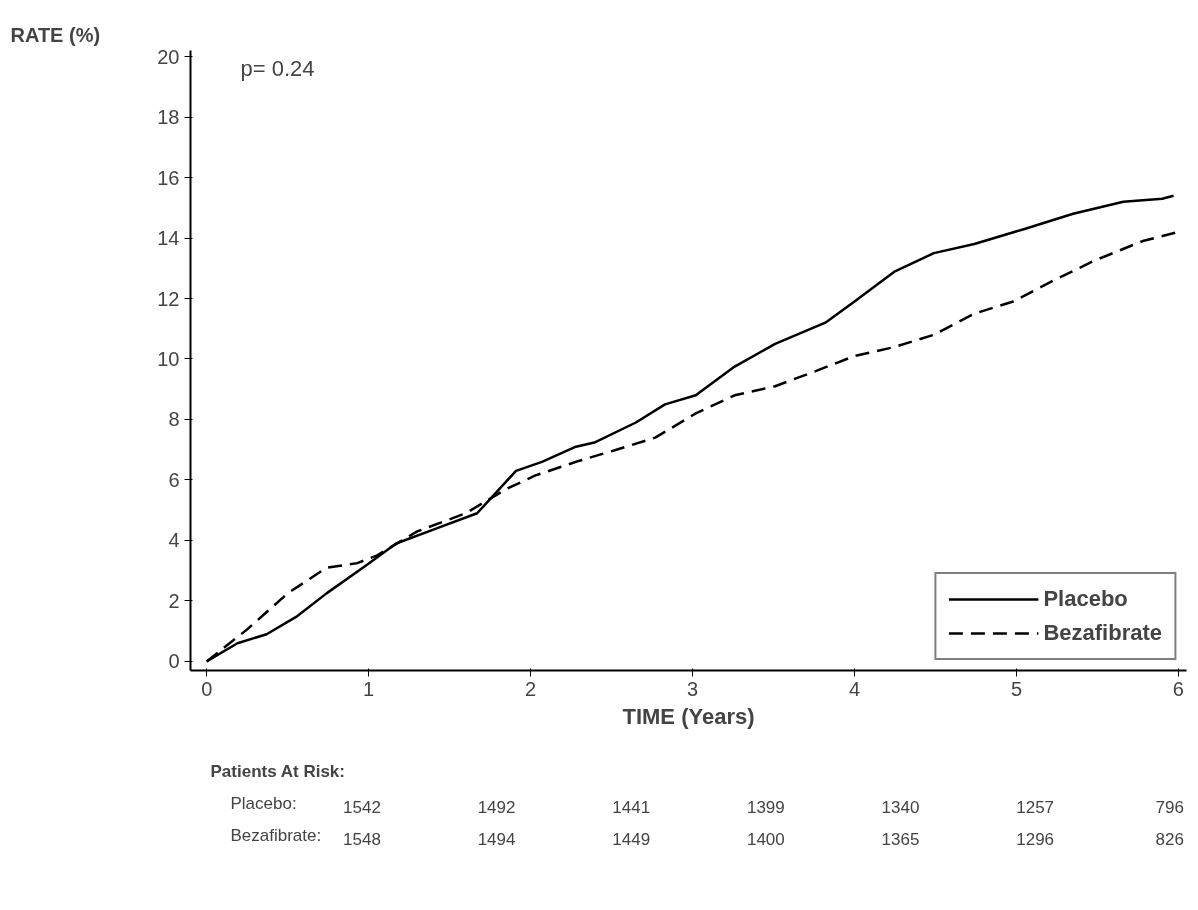 The height and width of the screenshot is (910, 1198). Describe the element at coordinates (362, 839) in the screenshot. I see `text: 1548` at that location.